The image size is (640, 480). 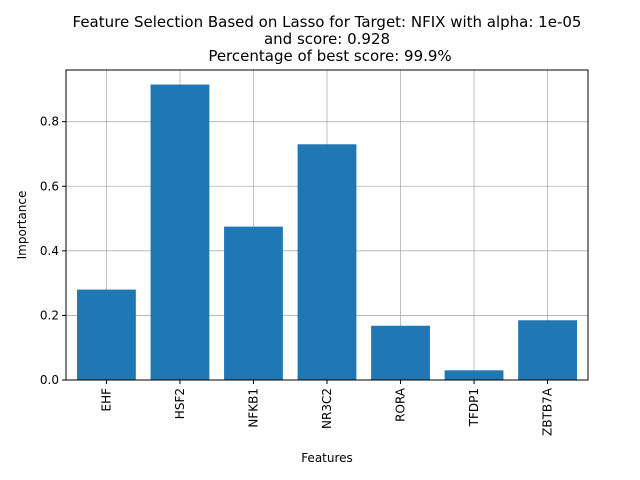 What do you see at coordinates (329, 56) in the screenshot?
I see `chart-title-line-3: Percentage of best score: 99.9%` at bounding box center [329, 56].